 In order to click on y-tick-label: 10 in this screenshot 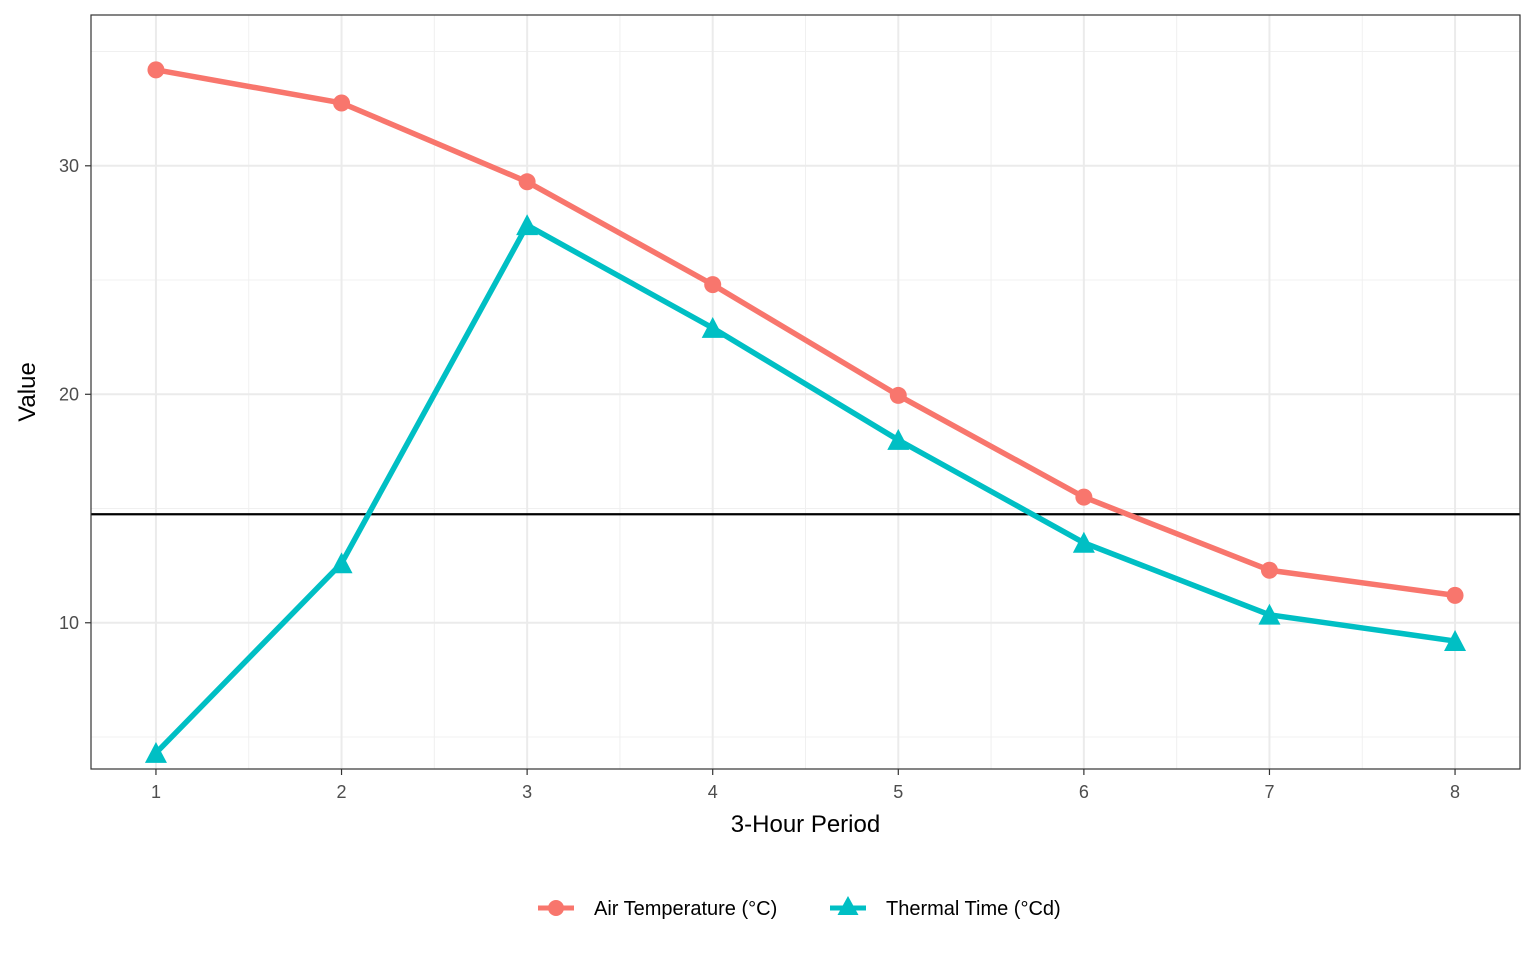, I will do `click(69, 623)`.